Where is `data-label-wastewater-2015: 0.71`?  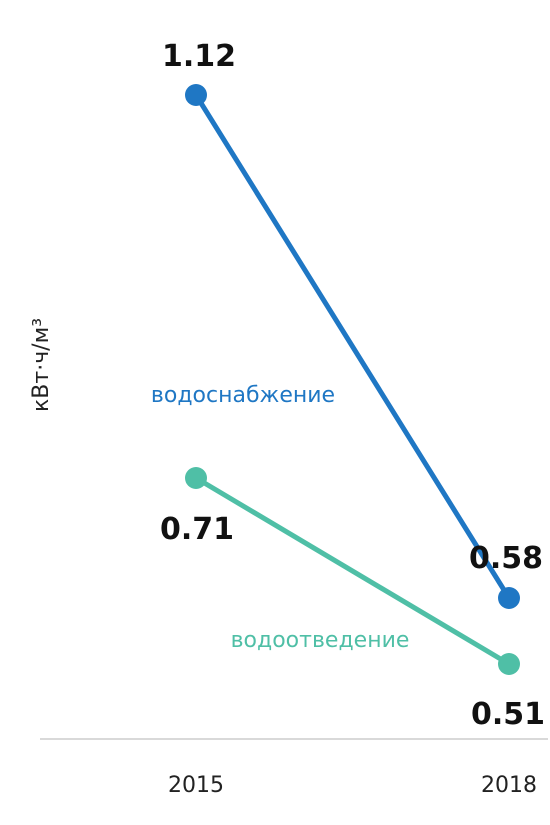
data-label-wastewater-2015: 0.71 is located at coordinates (197, 529).